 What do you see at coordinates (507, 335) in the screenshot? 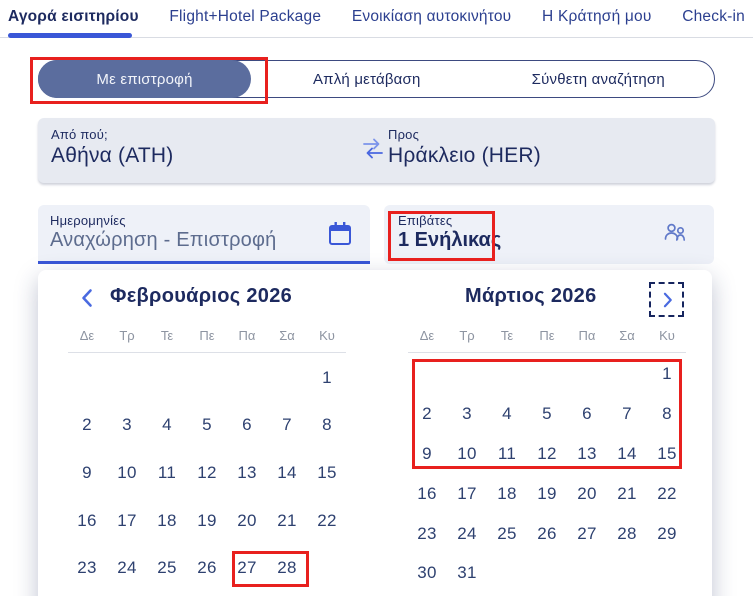
I see `weekday-label: Τε` at bounding box center [507, 335].